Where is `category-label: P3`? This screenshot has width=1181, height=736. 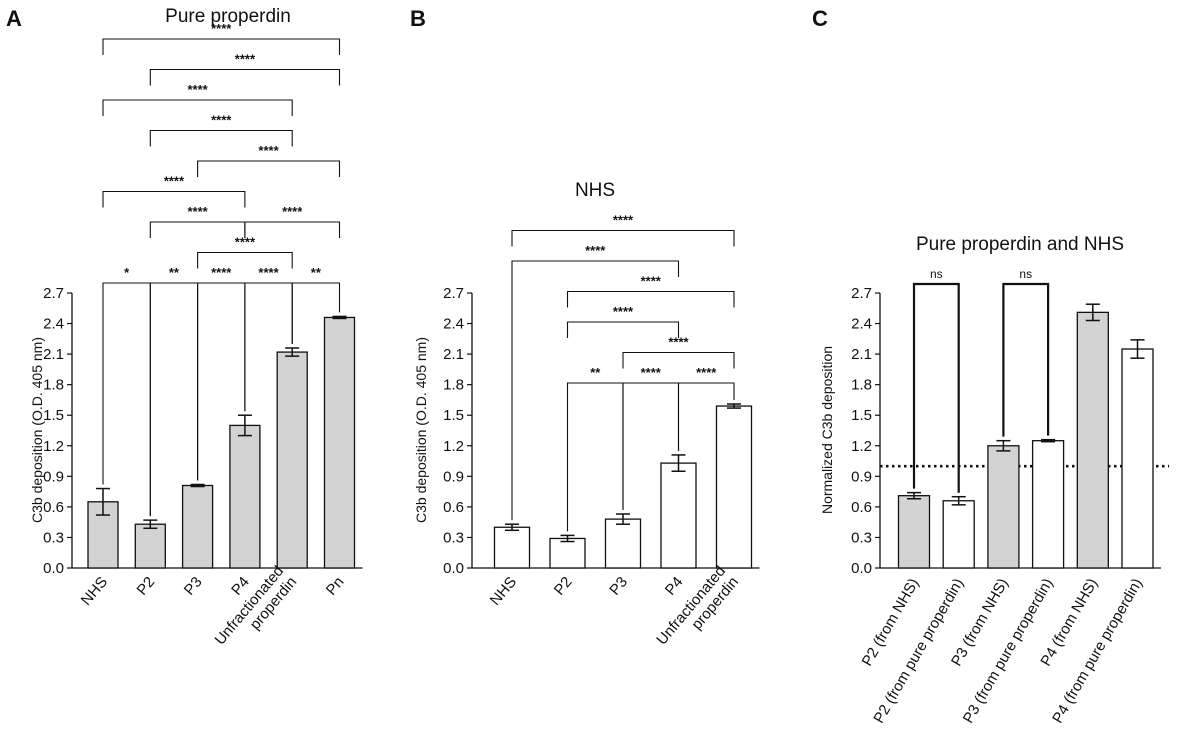 category-label: P3 is located at coordinates (618, 586).